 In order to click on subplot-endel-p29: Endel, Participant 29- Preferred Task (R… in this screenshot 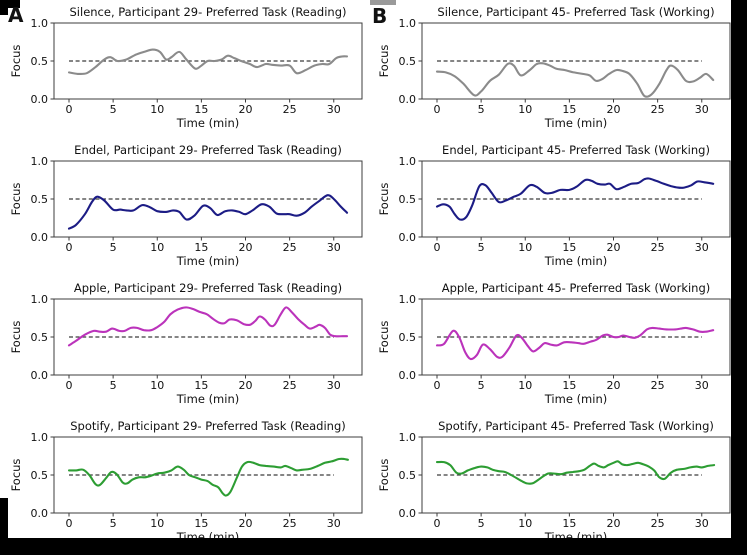, I will do `click(186, 205)`.